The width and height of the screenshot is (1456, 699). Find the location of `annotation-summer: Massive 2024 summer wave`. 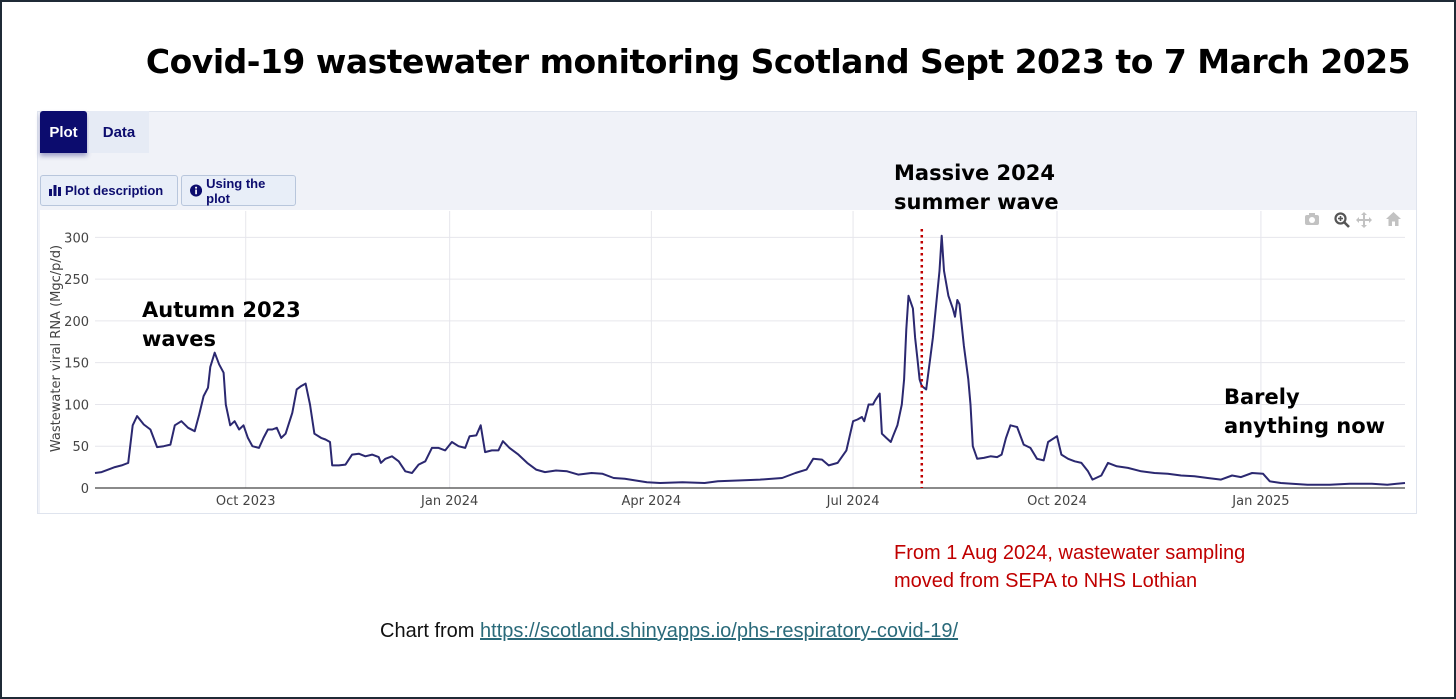

annotation-summer: Massive 2024 summer wave is located at coordinates (976, 188).